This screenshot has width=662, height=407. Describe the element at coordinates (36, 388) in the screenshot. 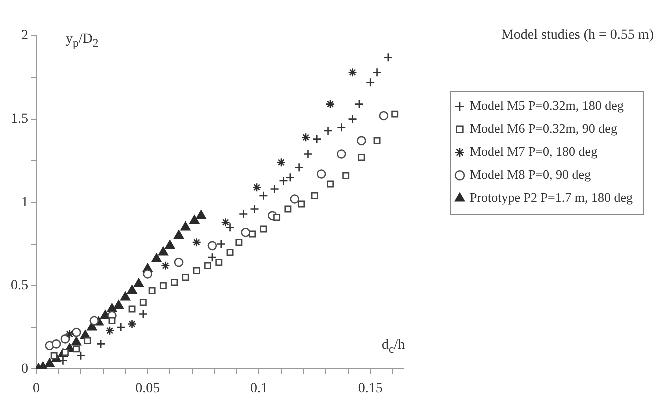

I see `x-tick-label: 0` at that location.